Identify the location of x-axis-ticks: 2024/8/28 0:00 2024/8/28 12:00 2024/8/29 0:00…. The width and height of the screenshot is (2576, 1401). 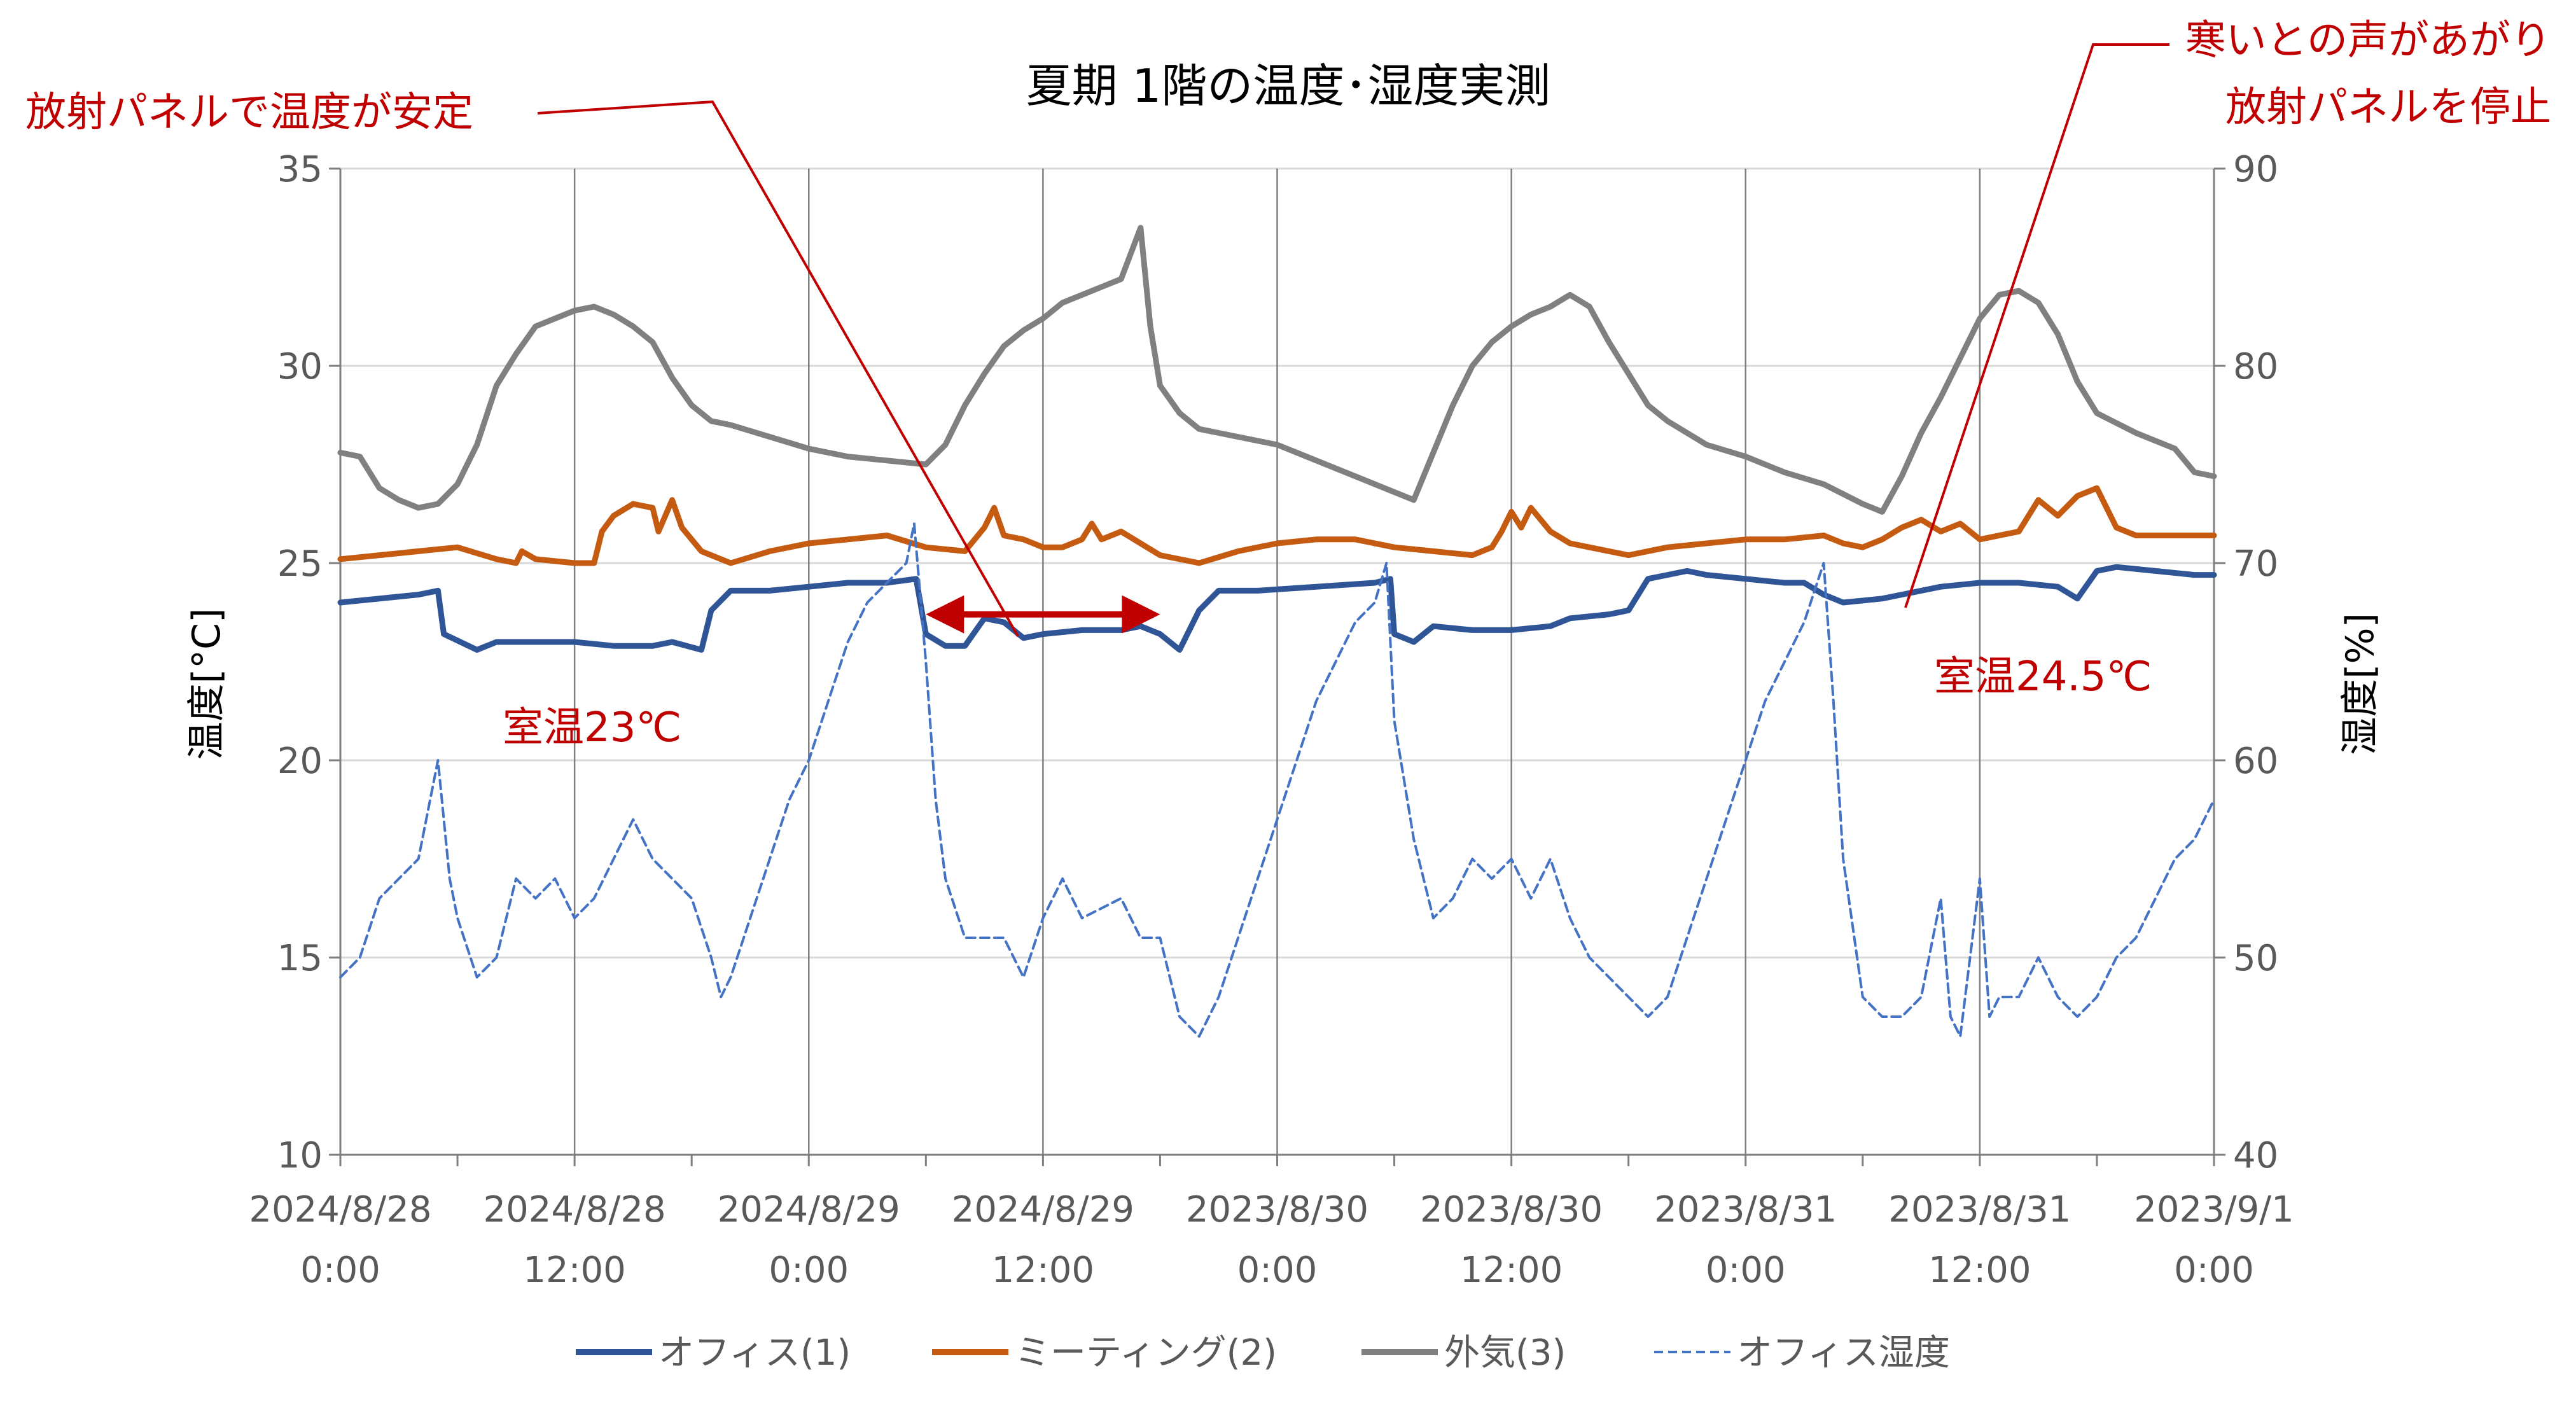
(1271, 1223).